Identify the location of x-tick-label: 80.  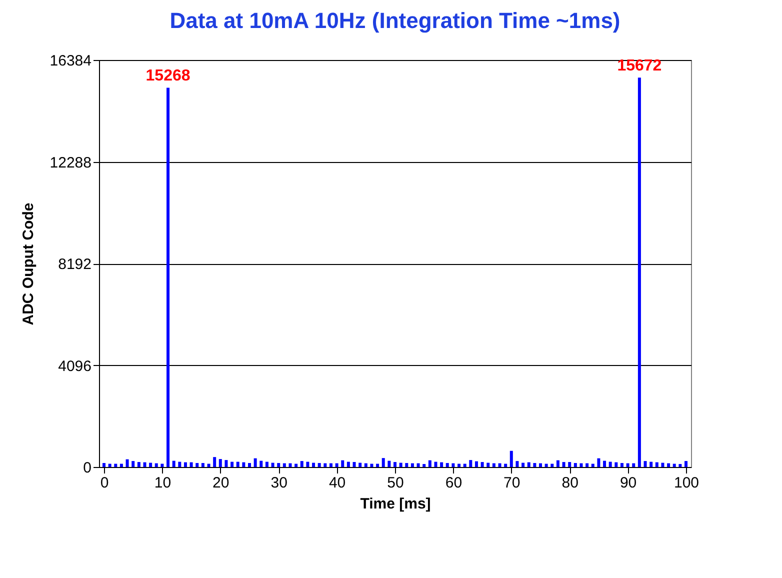
(570, 483).